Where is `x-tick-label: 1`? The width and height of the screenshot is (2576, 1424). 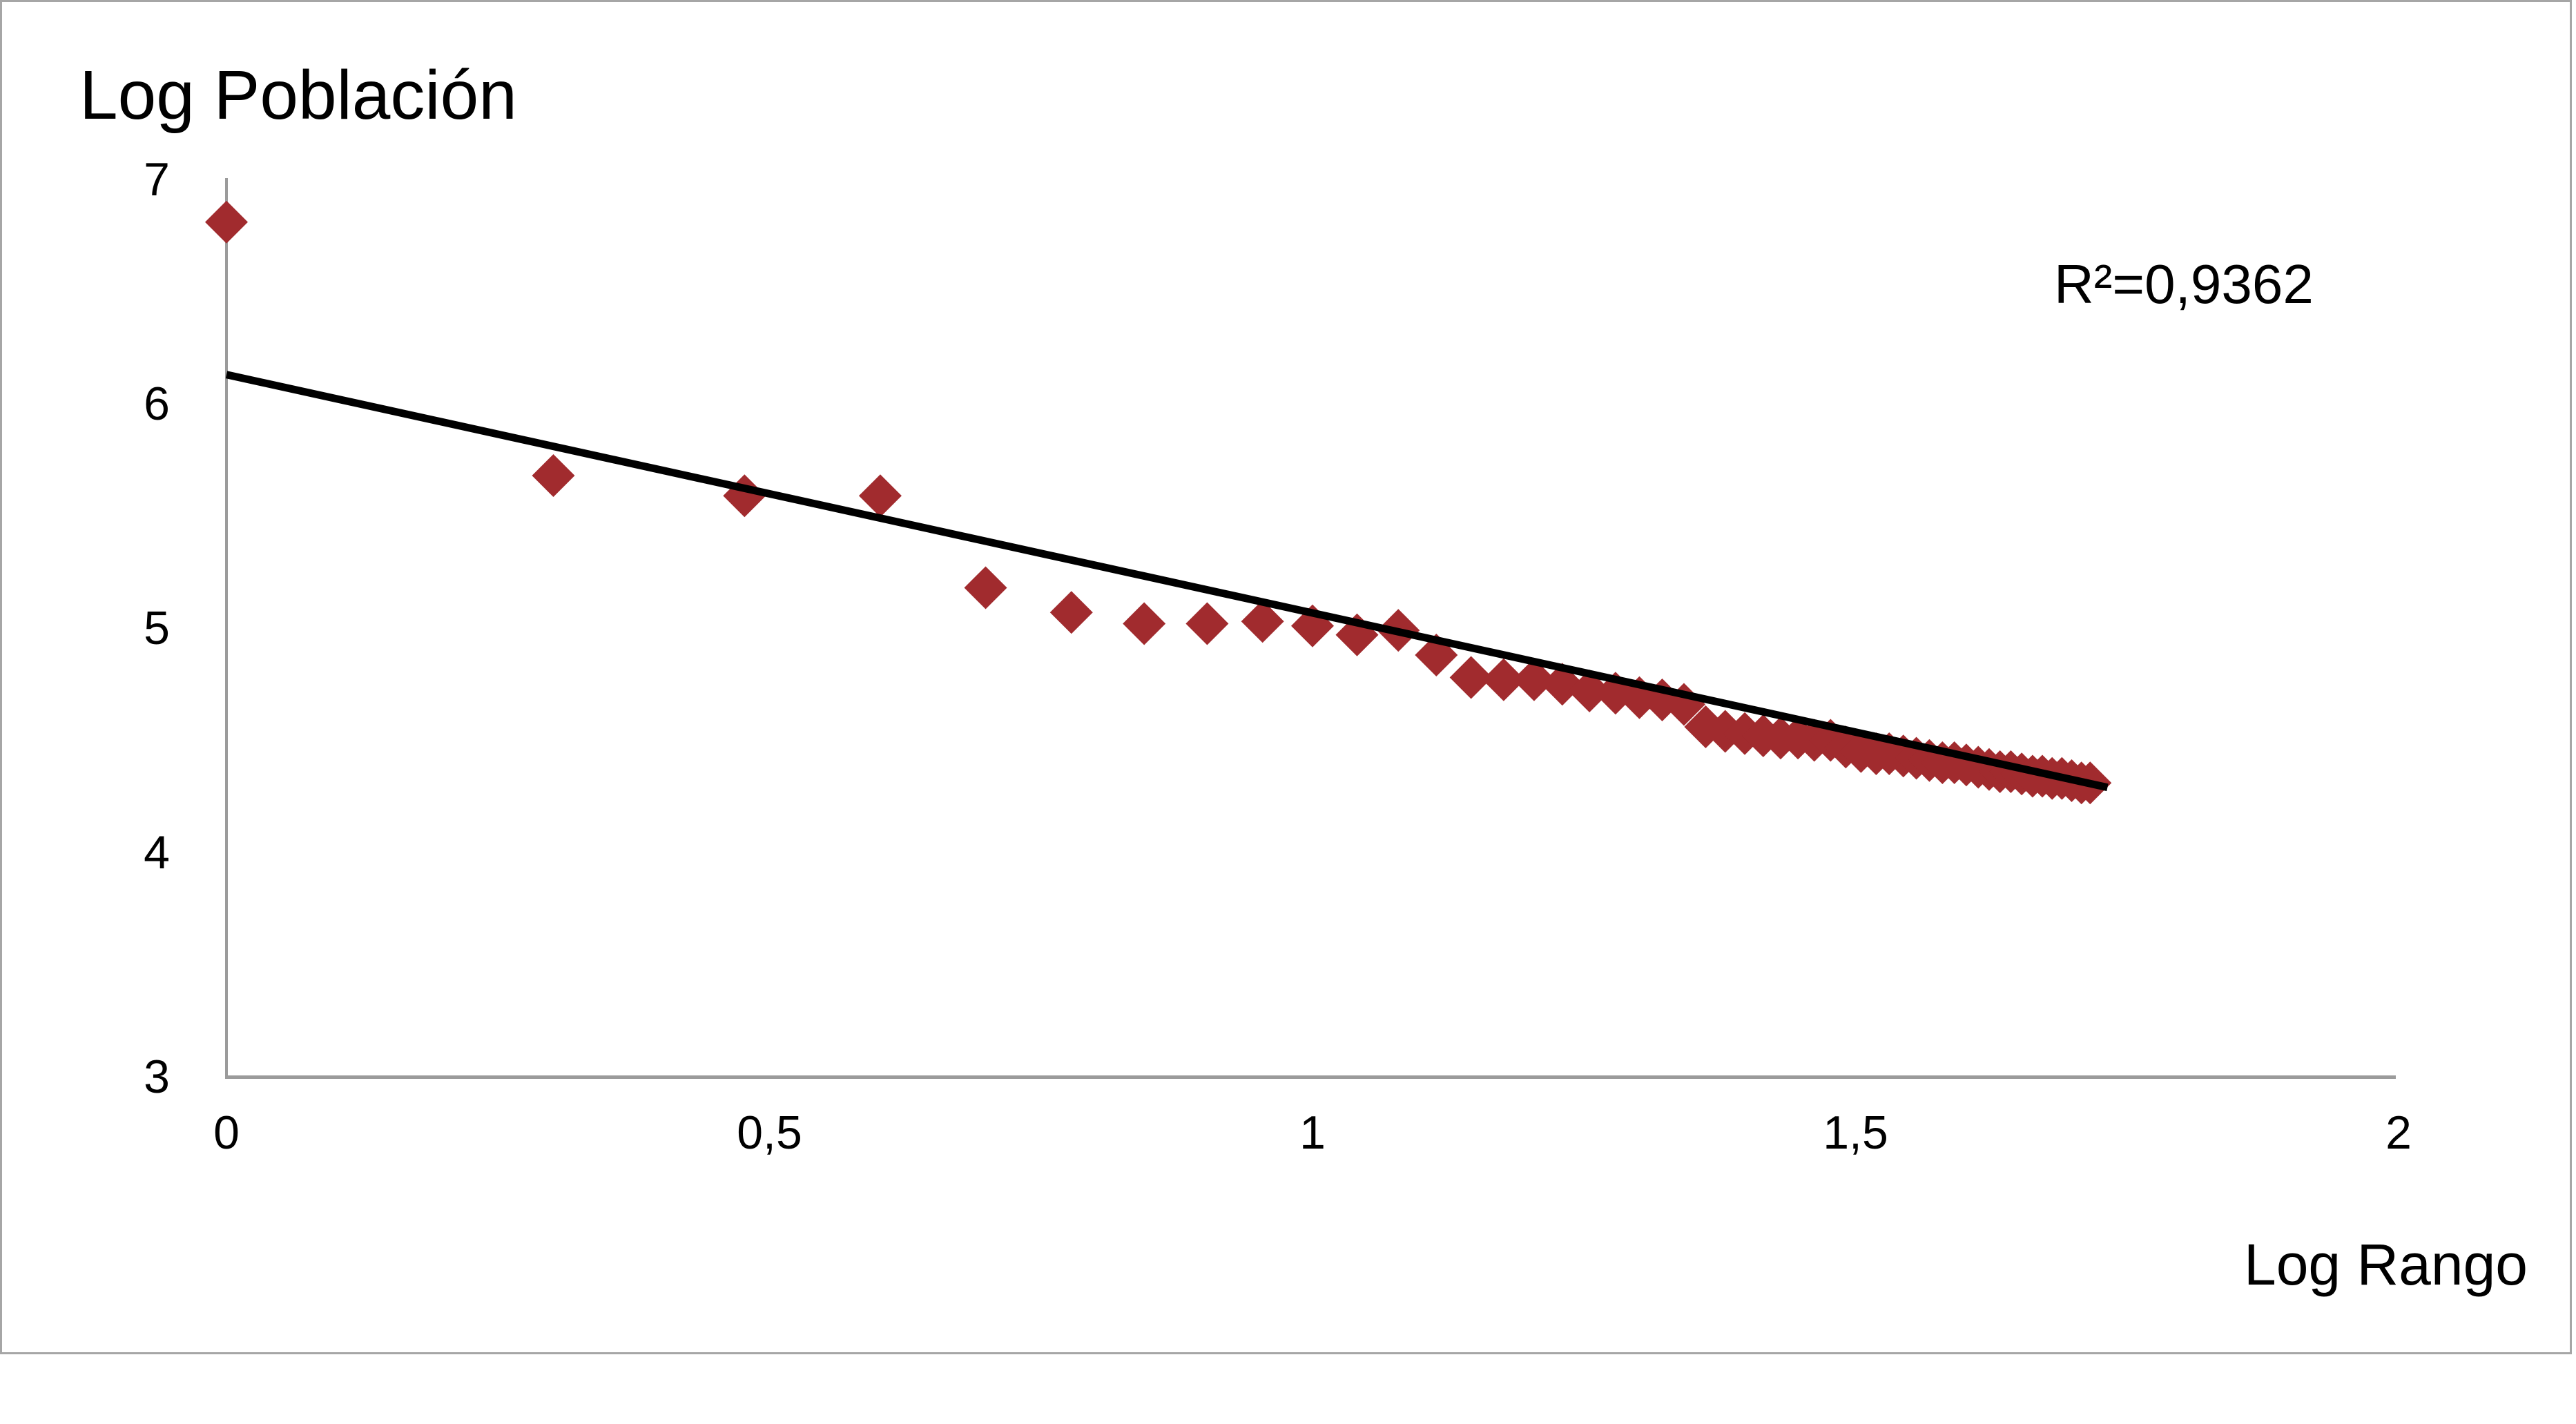 x-tick-label: 1 is located at coordinates (1313, 1132).